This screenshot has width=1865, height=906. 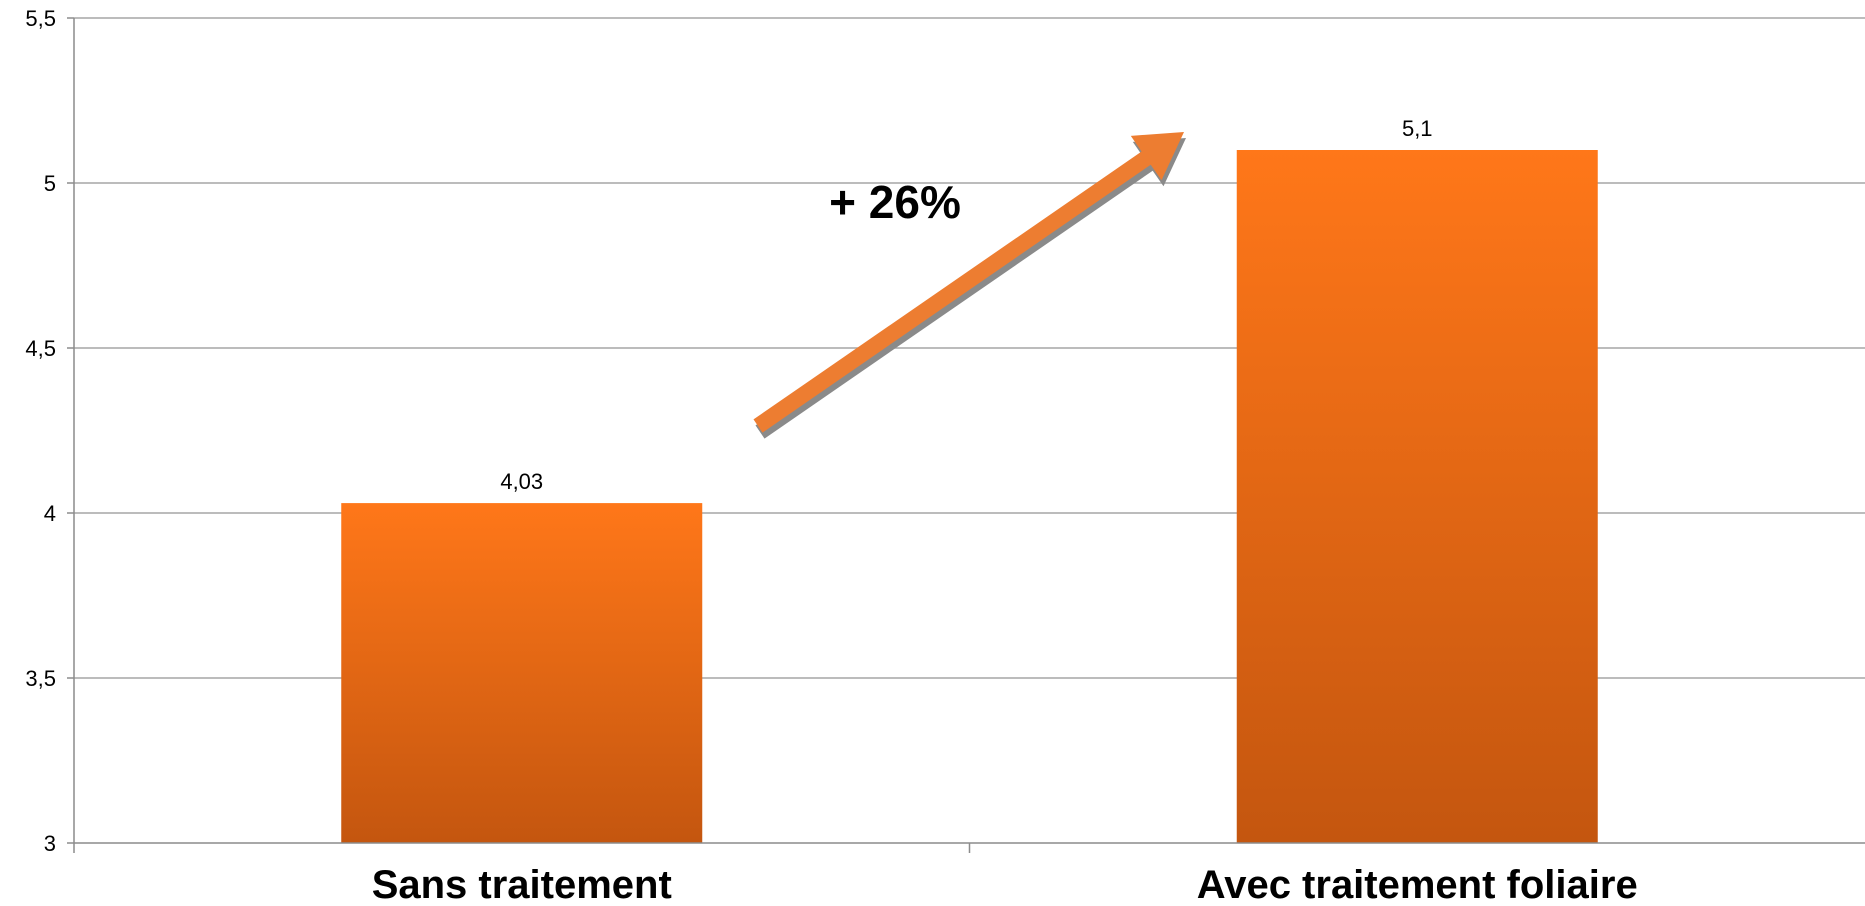 I want to click on x-category-label: Sans traitement, so click(x=522, y=884).